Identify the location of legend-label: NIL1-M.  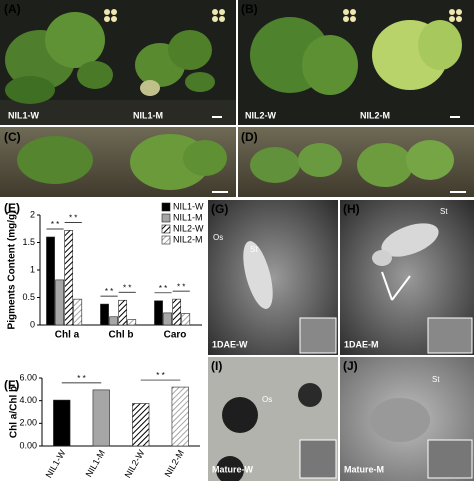
(188, 217).